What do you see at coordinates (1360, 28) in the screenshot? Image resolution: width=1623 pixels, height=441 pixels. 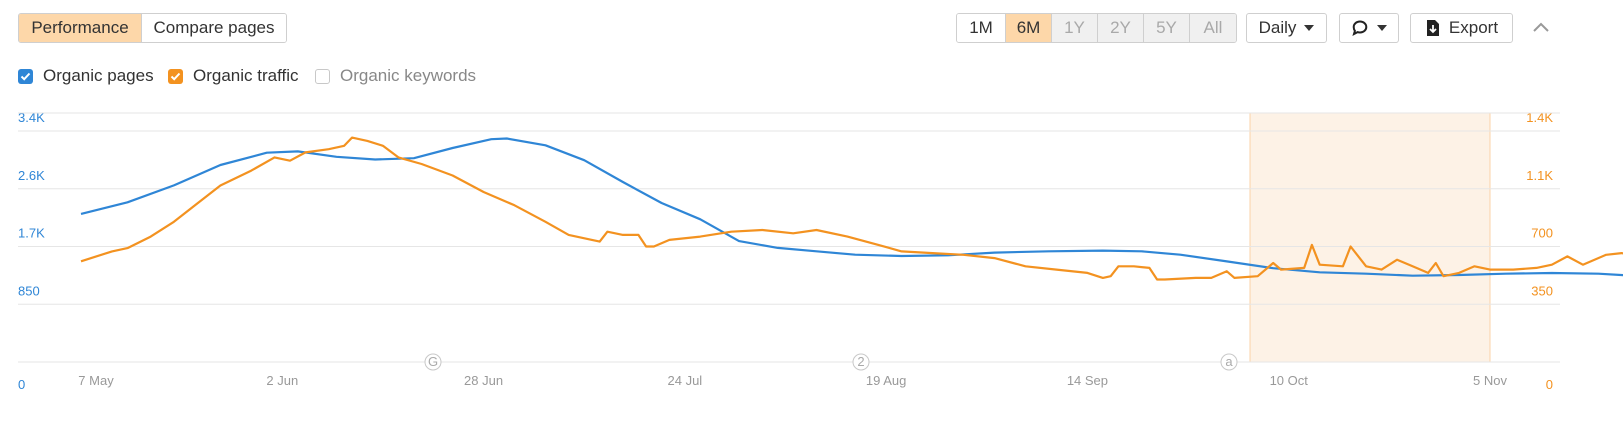 I see `comment-icon` at bounding box center [1360, 28].